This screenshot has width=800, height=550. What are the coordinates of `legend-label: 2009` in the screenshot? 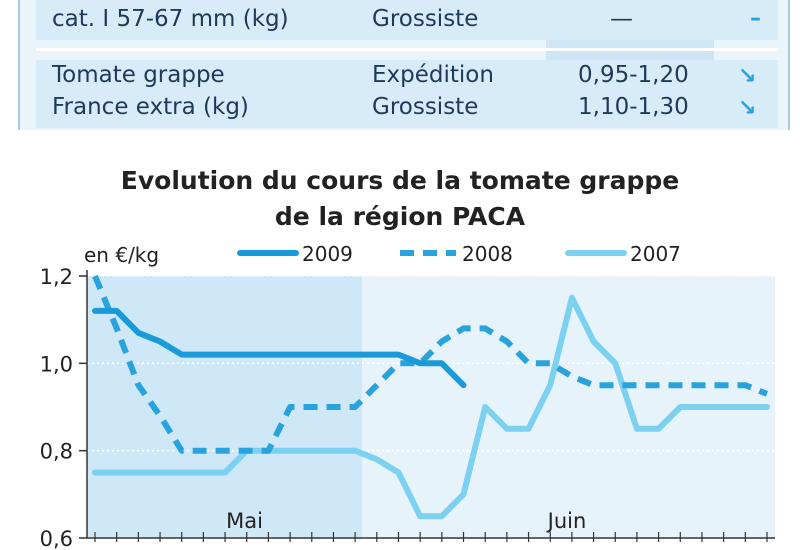 It's located at (327, 254).